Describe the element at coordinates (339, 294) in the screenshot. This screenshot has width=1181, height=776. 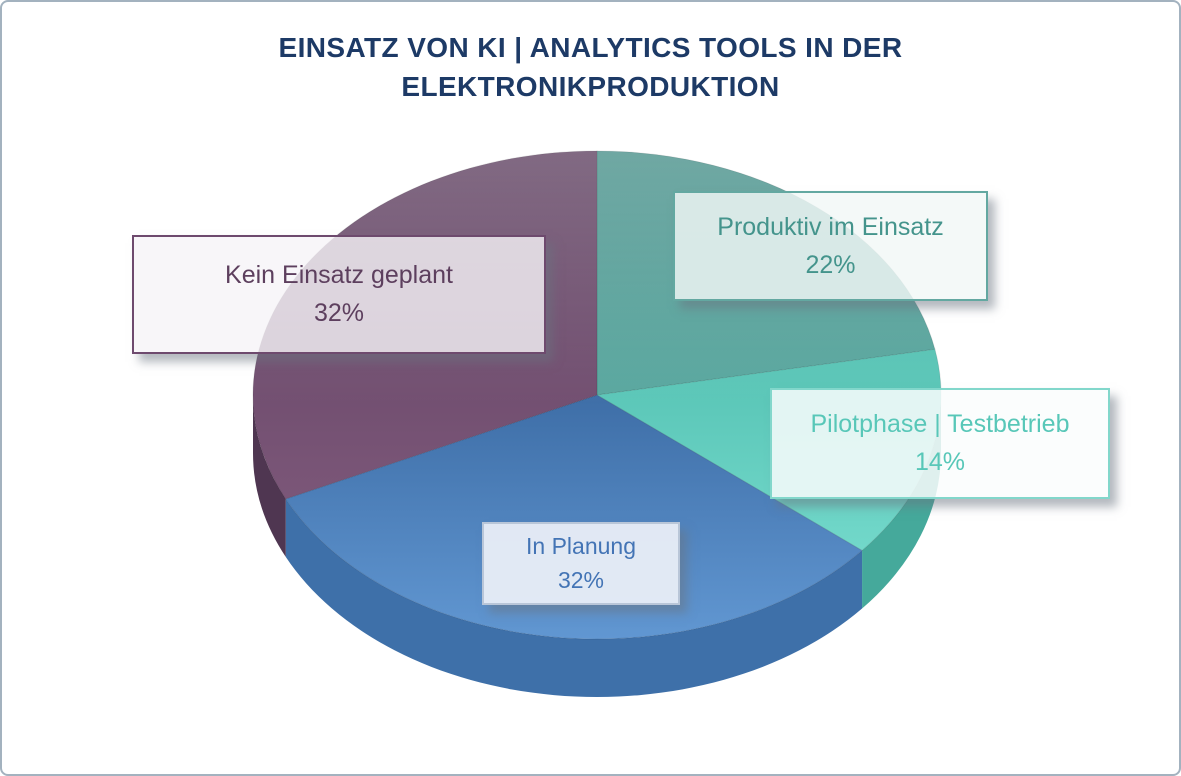
I see `label-box-kein-einsatz-geplant: Kein Einsatz geplant 32%` at that location.